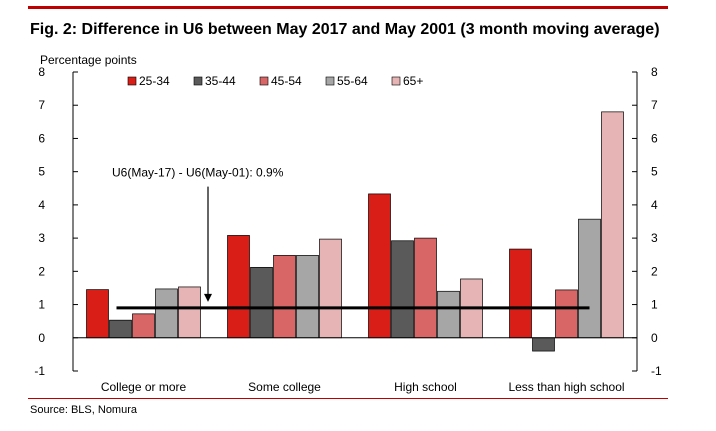  What do you see at coordinates (520, 293) in the screenshot?
I see `bar-25-34-less-than-high-school` at bounding box center [520, 293].